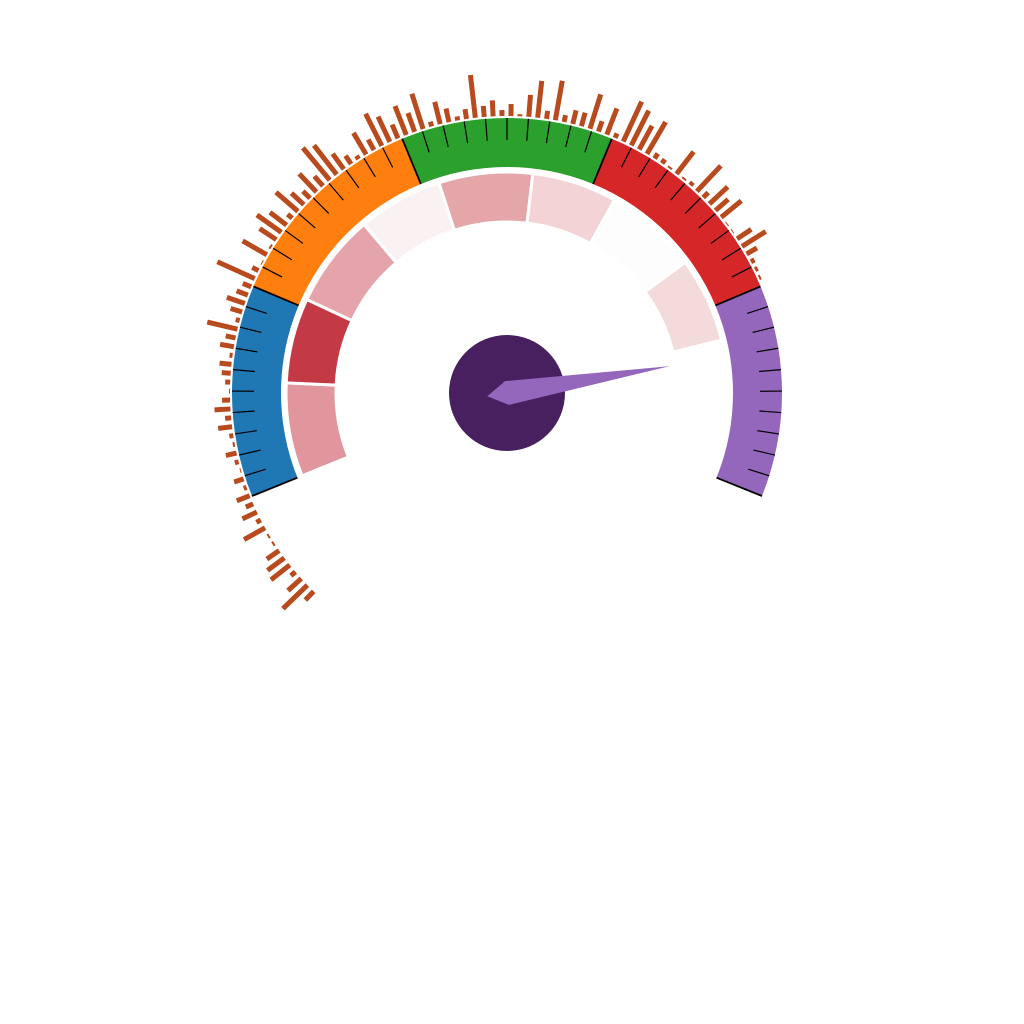 Image resolution: width=1024 pixels, height=1024 pixels. What do you see at coordinates (317, 429) in the screenshot?
I see `inner-segment` at bounding box center [317, 429].